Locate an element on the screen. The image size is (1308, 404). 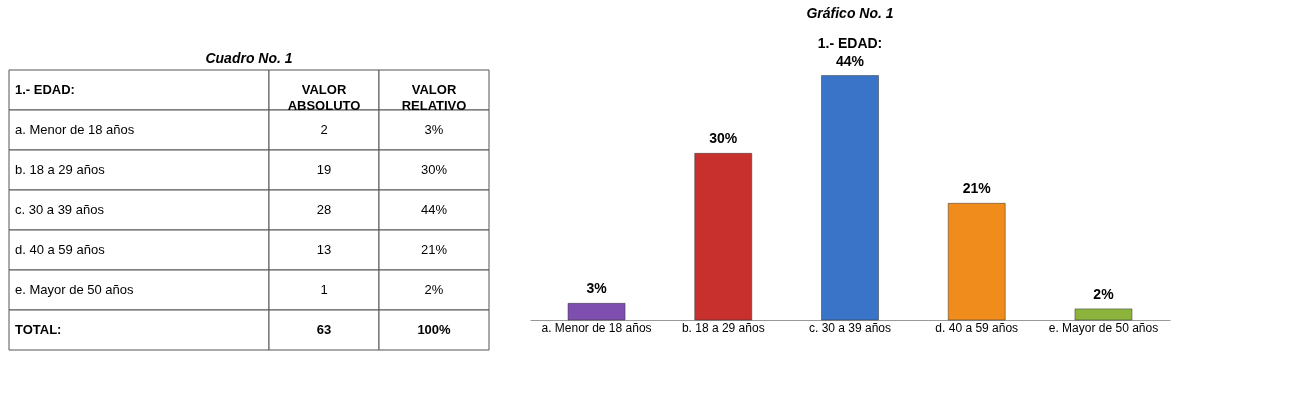
data-label: 3% is located at coordinates (597, 288).